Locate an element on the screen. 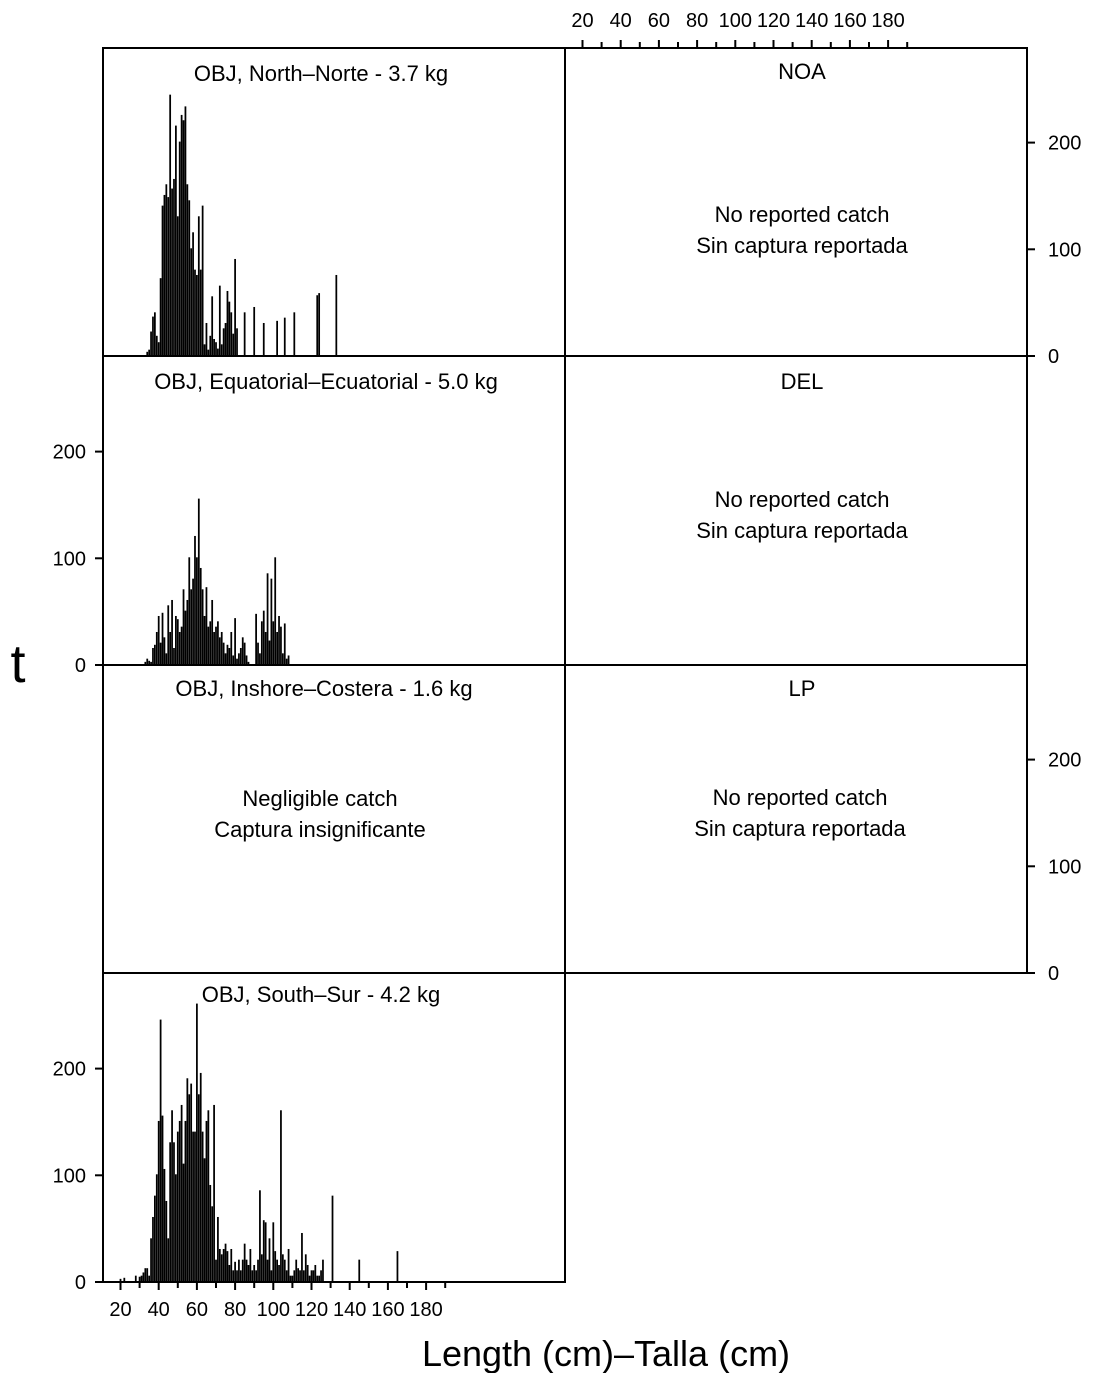 Image resolution: width=1094 pixels, height=1373 pixels. bars-obj-equatorial is located at coordinates (217, 581).